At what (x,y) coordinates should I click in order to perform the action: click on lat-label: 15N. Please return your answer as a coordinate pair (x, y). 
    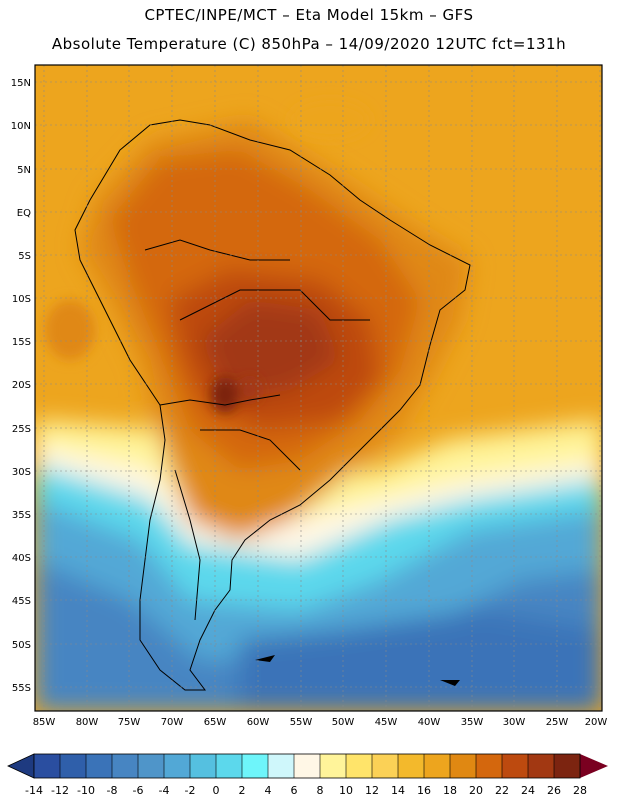
    Looking at the image, I should click on (21, 83).